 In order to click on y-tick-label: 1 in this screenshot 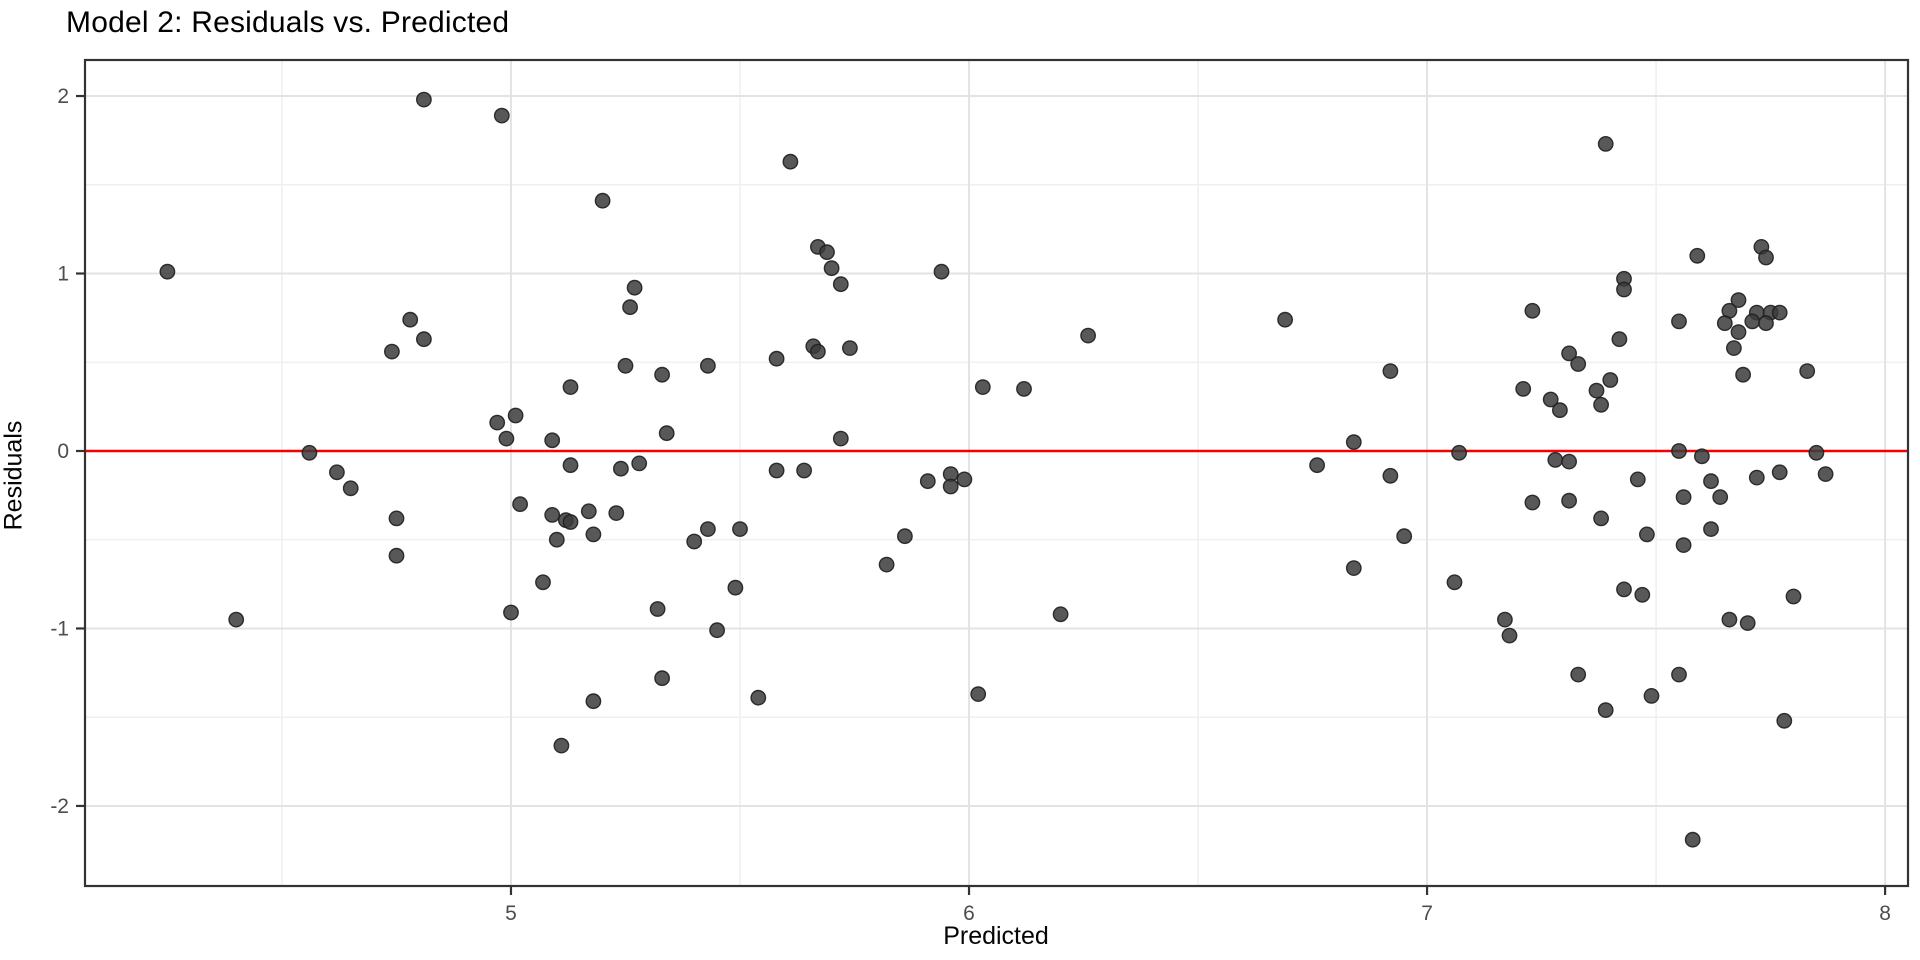, I will do `click(63, 274)`.